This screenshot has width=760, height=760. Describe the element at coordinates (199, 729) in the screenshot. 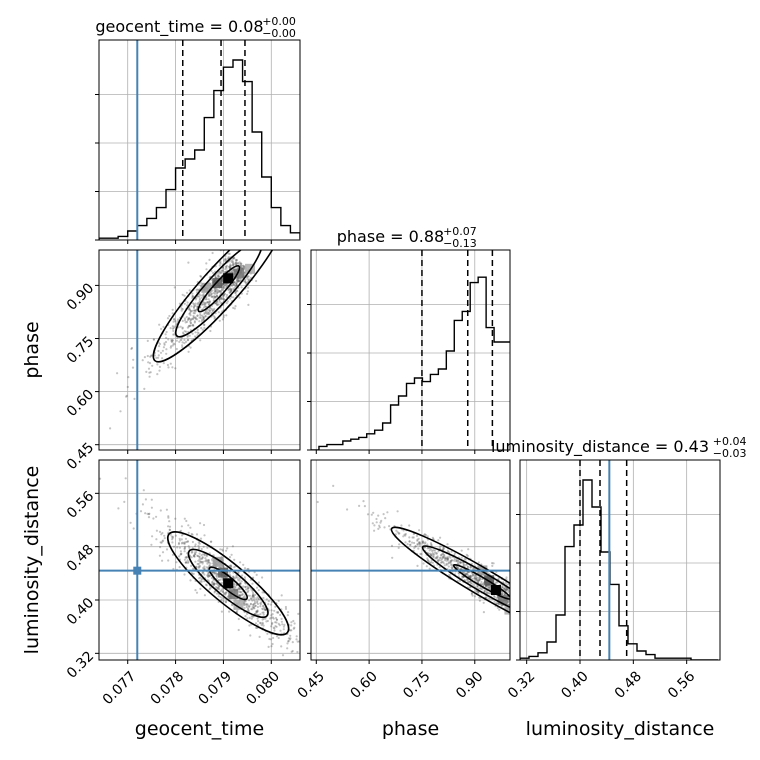

I see `x-axis-label-geocent_time: geocent_time` at that location.